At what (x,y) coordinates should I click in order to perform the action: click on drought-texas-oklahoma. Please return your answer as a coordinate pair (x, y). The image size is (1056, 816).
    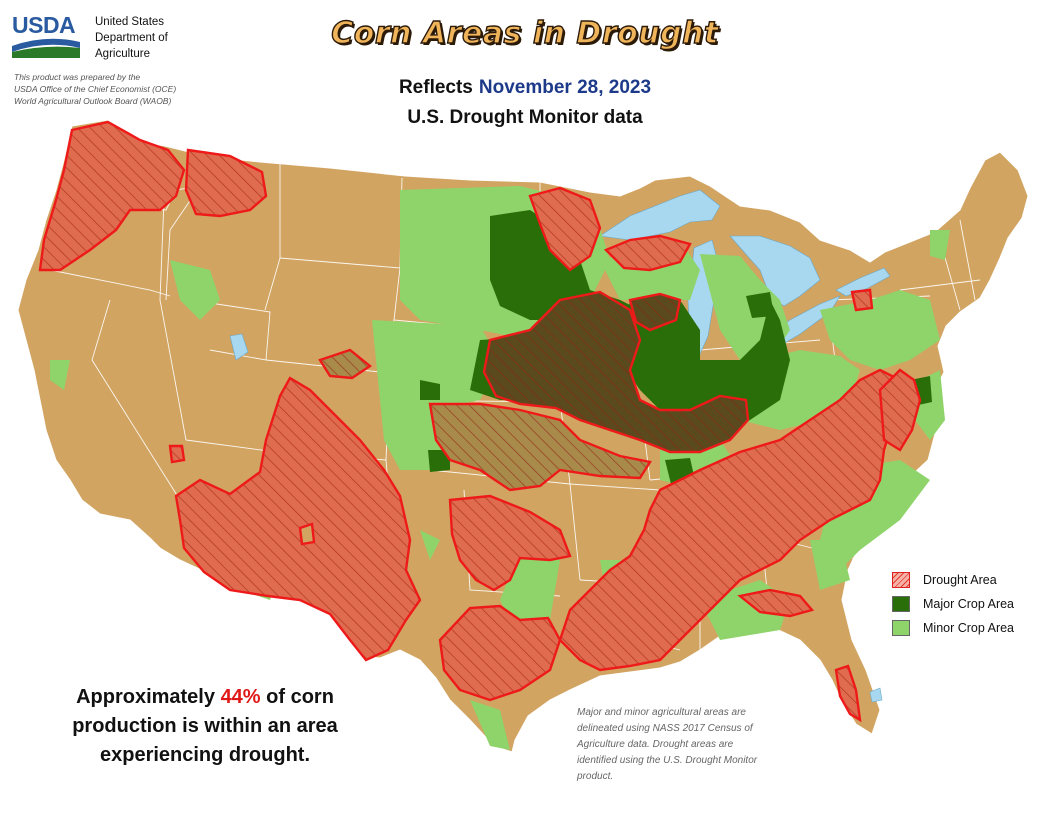
    Looking at the image, I should click on (510, 543).